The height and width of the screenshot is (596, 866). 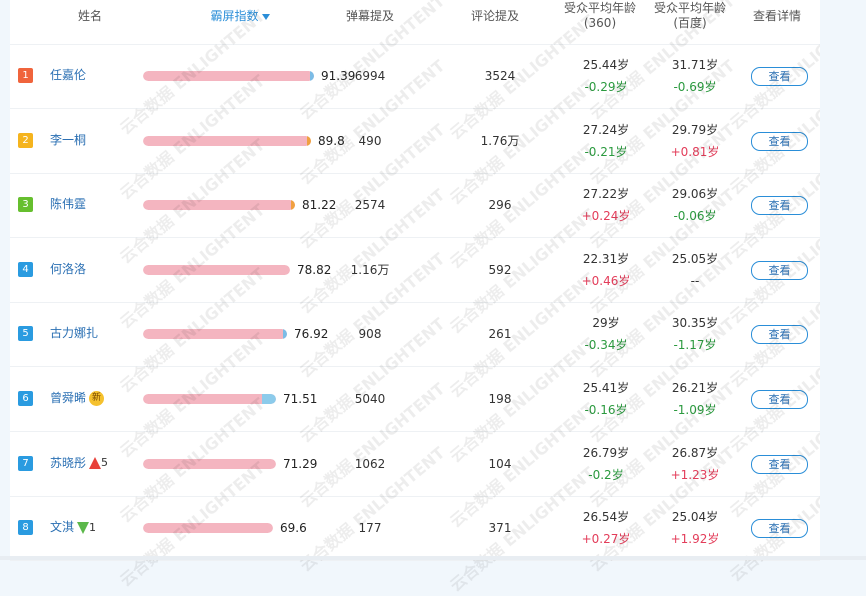 What do you see at coordinates (695, 129) in the screenshot?
I see `age-baidu-value: 29.79岁` at bounding box center [695, 129].